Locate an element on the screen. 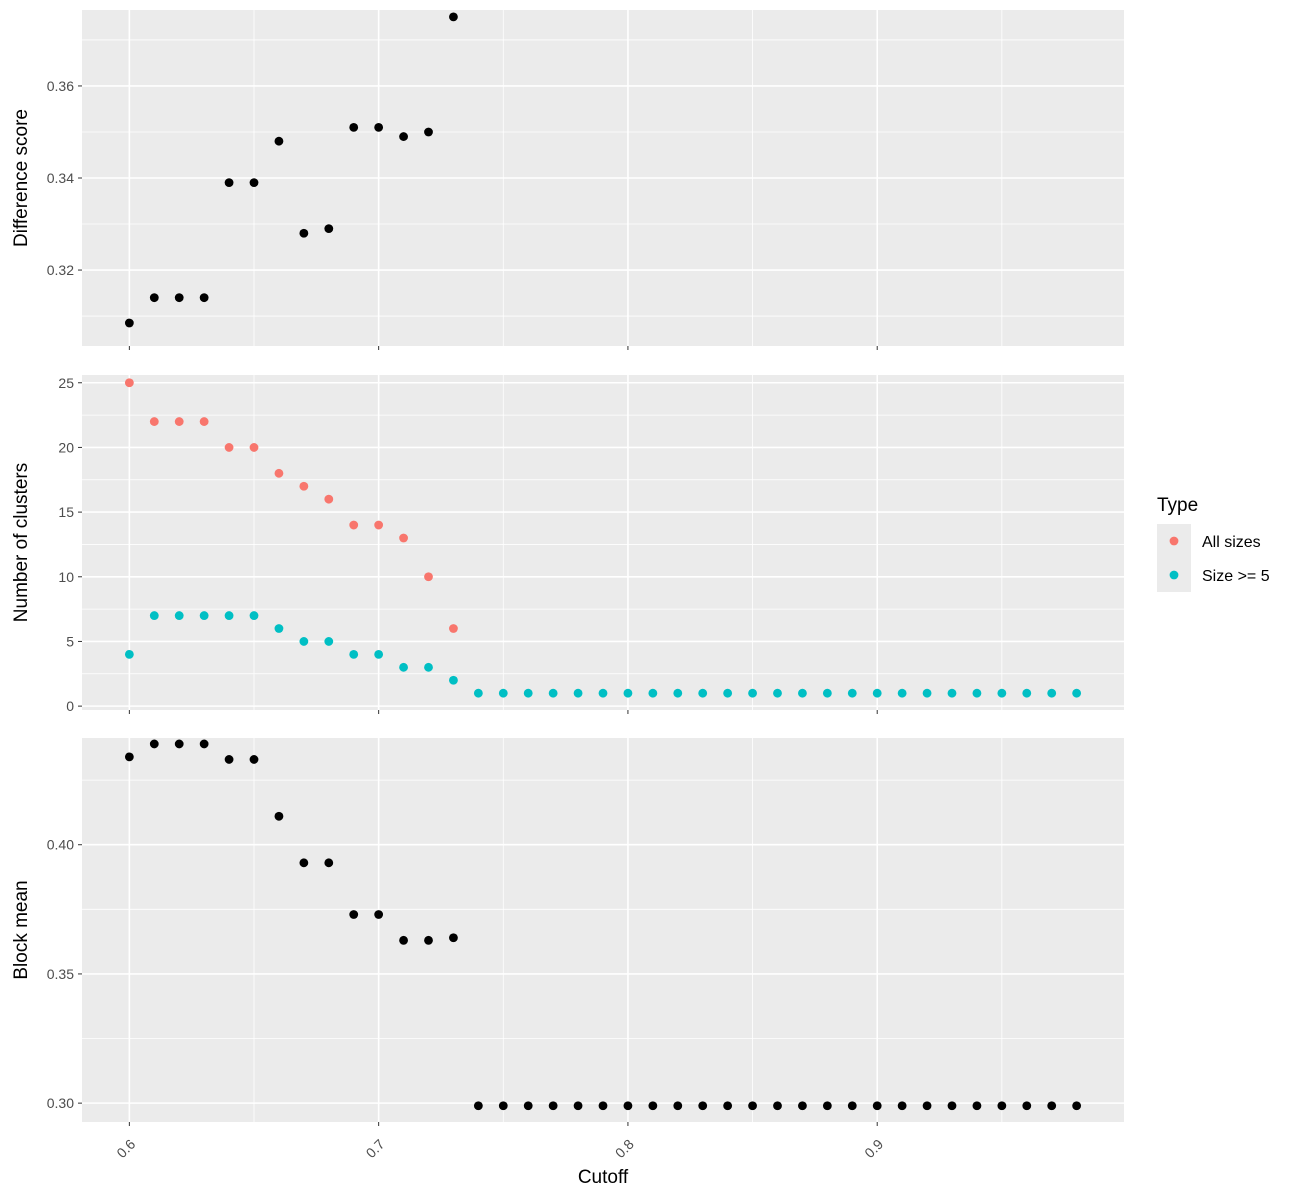 The image size is (1300, 1200). y-axis-title: Difference score is located at coordinates (21, 178).